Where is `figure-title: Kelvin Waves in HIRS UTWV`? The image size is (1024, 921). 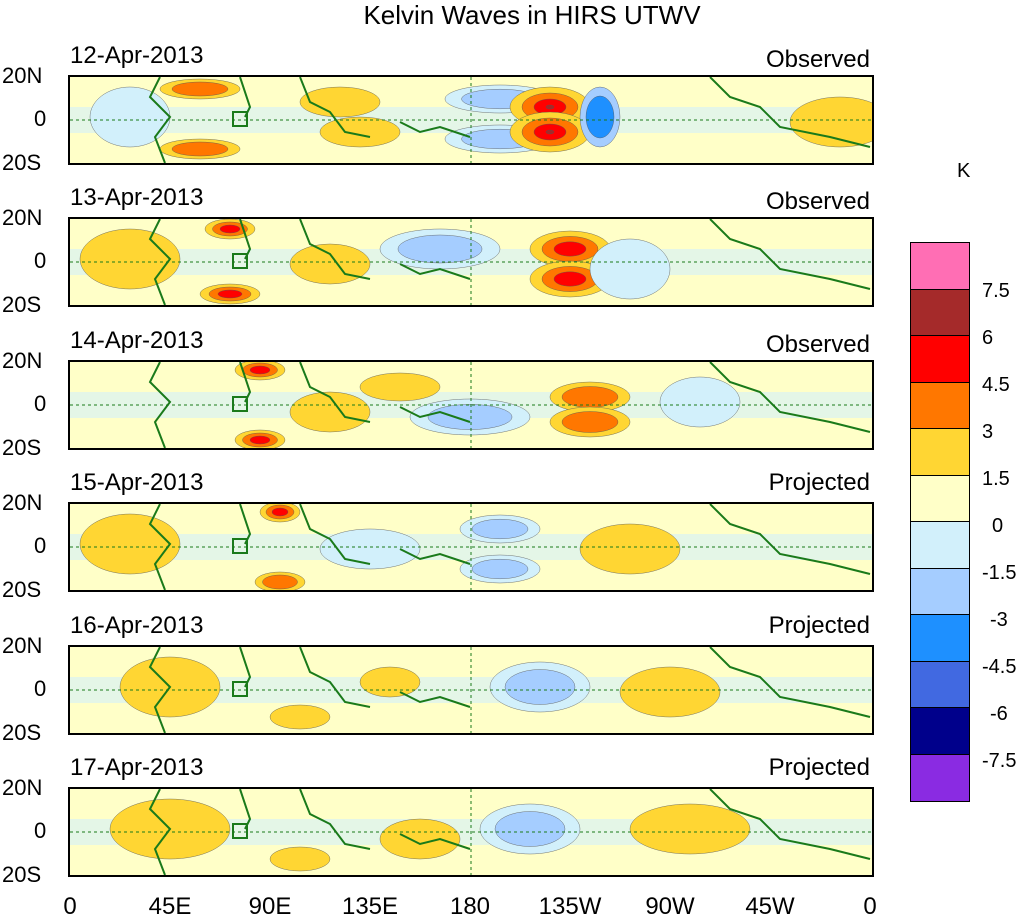
figure-title: Kelvin Waves in HIRS UTWV is located at coordinates (532, 15).